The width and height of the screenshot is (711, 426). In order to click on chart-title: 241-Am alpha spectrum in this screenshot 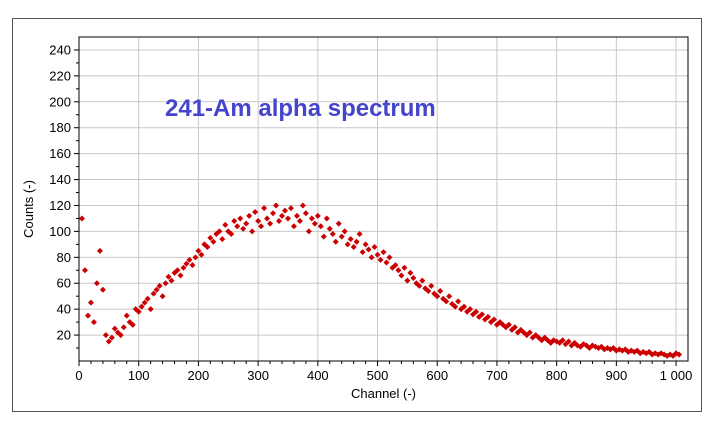, I will do `click(300, 108)`.